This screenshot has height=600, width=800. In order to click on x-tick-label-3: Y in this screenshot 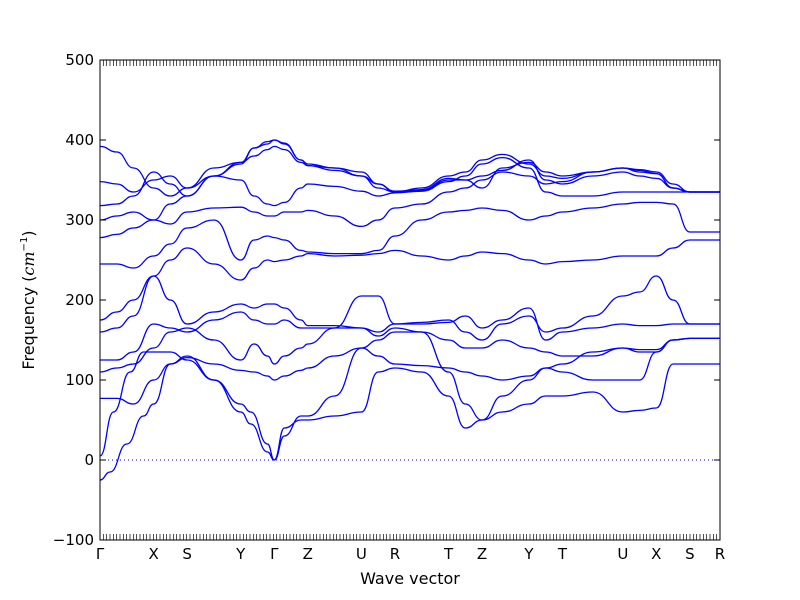, I will do `click(240, 554)`.